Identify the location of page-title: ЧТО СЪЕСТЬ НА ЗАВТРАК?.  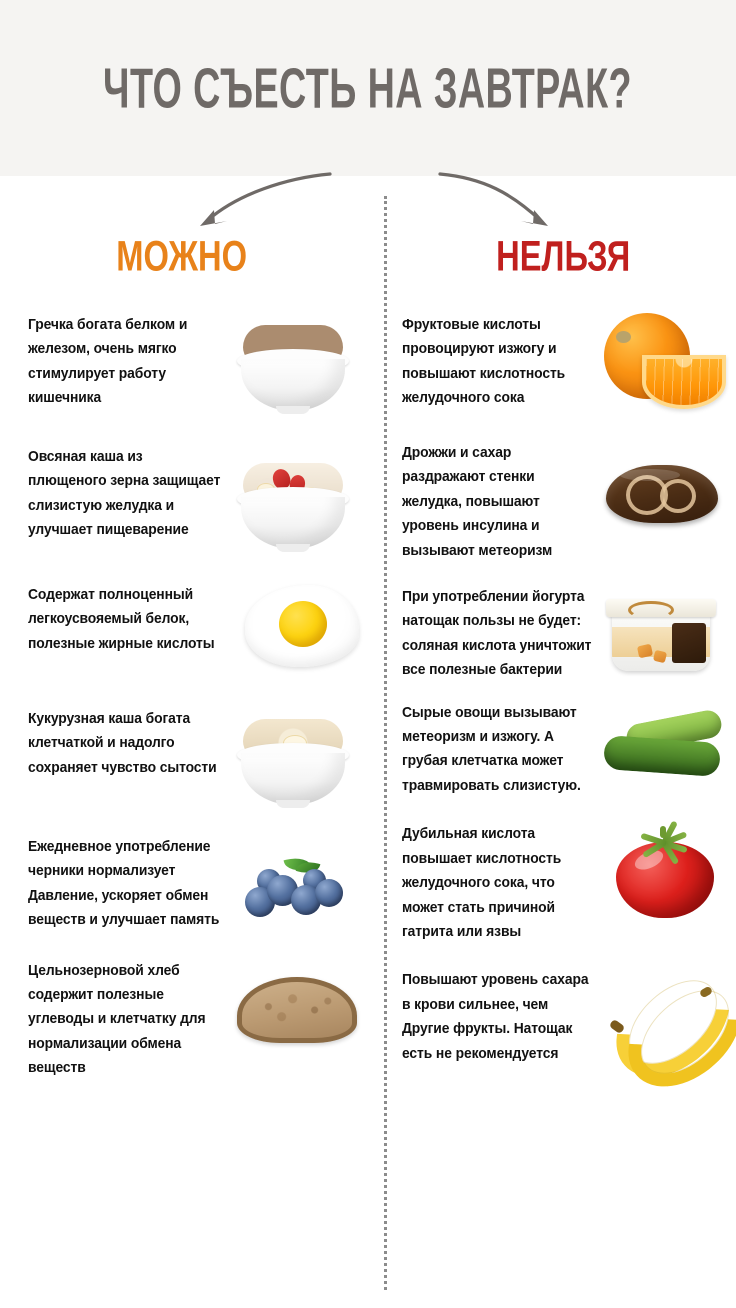
(368, 88).